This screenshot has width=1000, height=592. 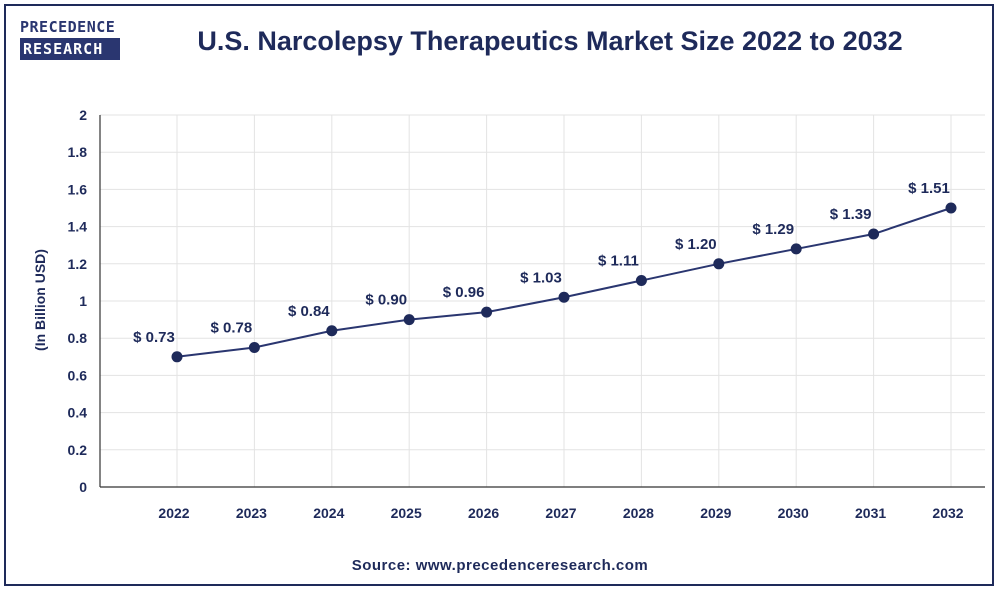 What do you see at coordinates (929, 188) in the screenshot?
I see `data-label: $ 1.51` at bounding box center [929, 188].